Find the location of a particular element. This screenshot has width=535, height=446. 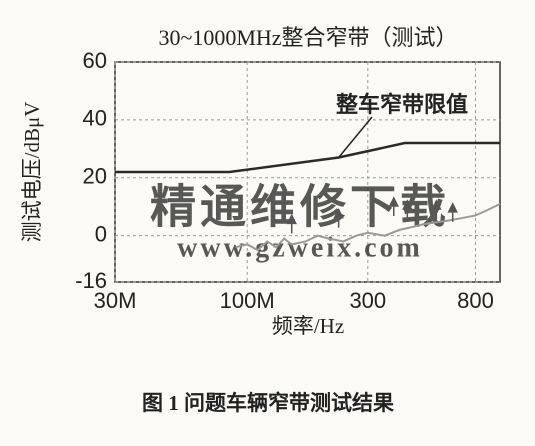

watermark: 精通维修下载 is located at coordinates (300, 207).